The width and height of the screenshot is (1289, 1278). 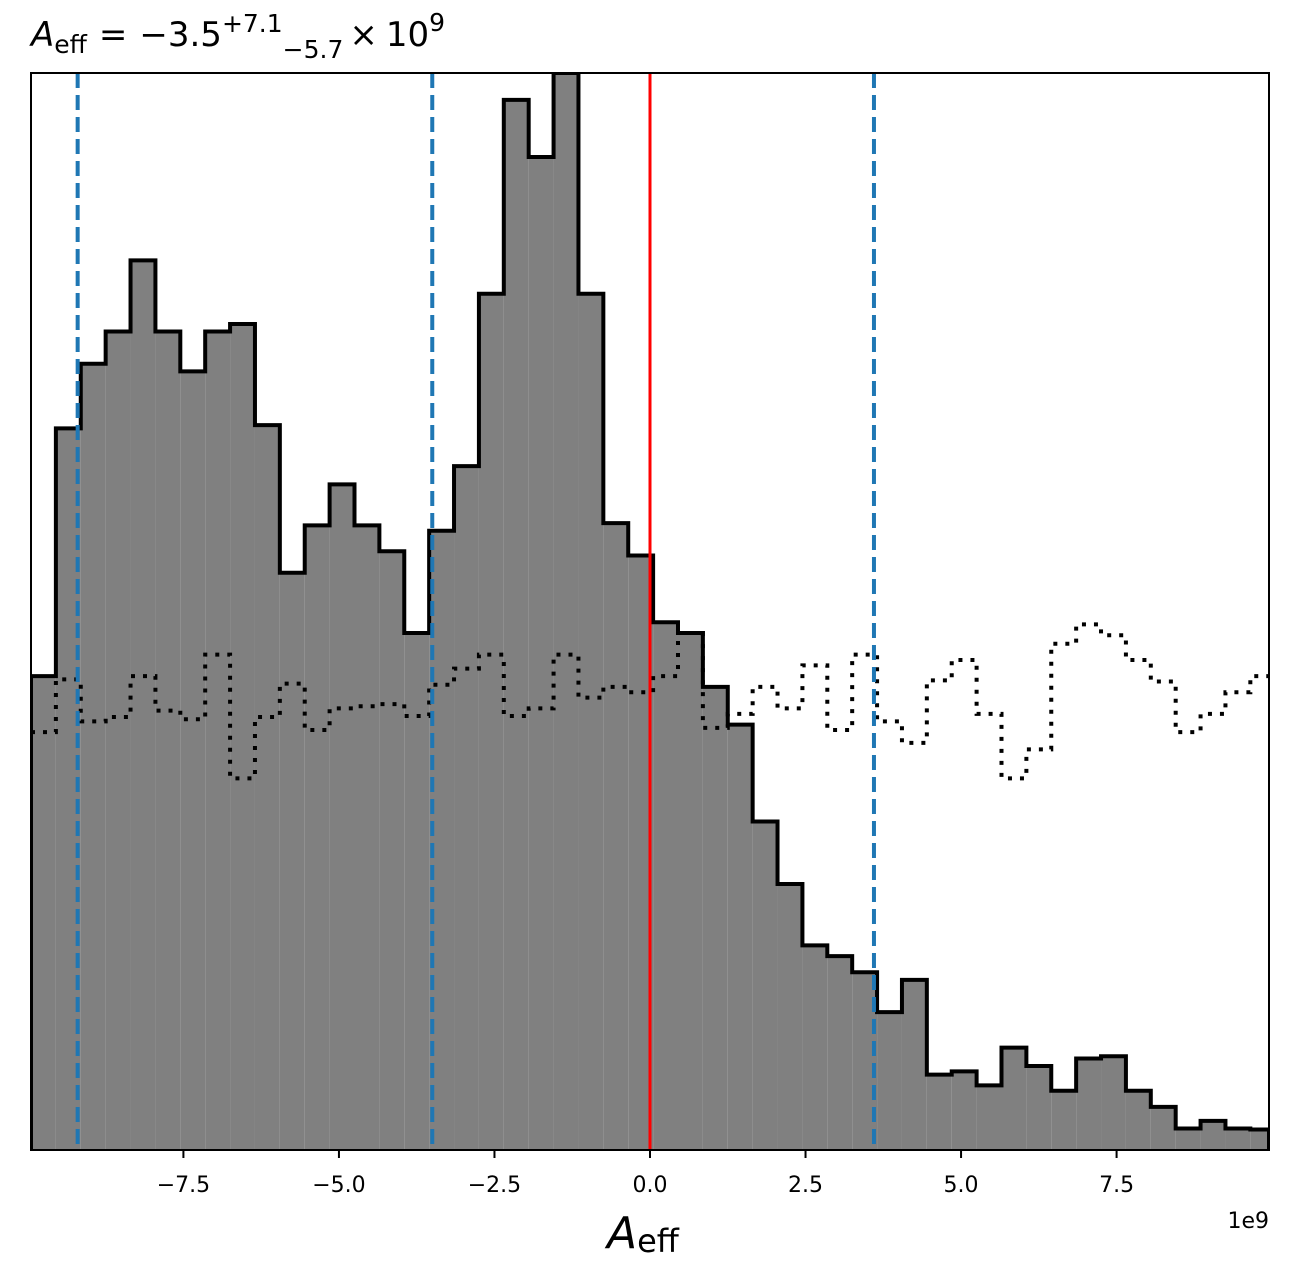 What do you see at coordinates (1116, 1185) in the screenshot?
I see `x-tick-label: 7.5` at bounding box center [1116, 1185].